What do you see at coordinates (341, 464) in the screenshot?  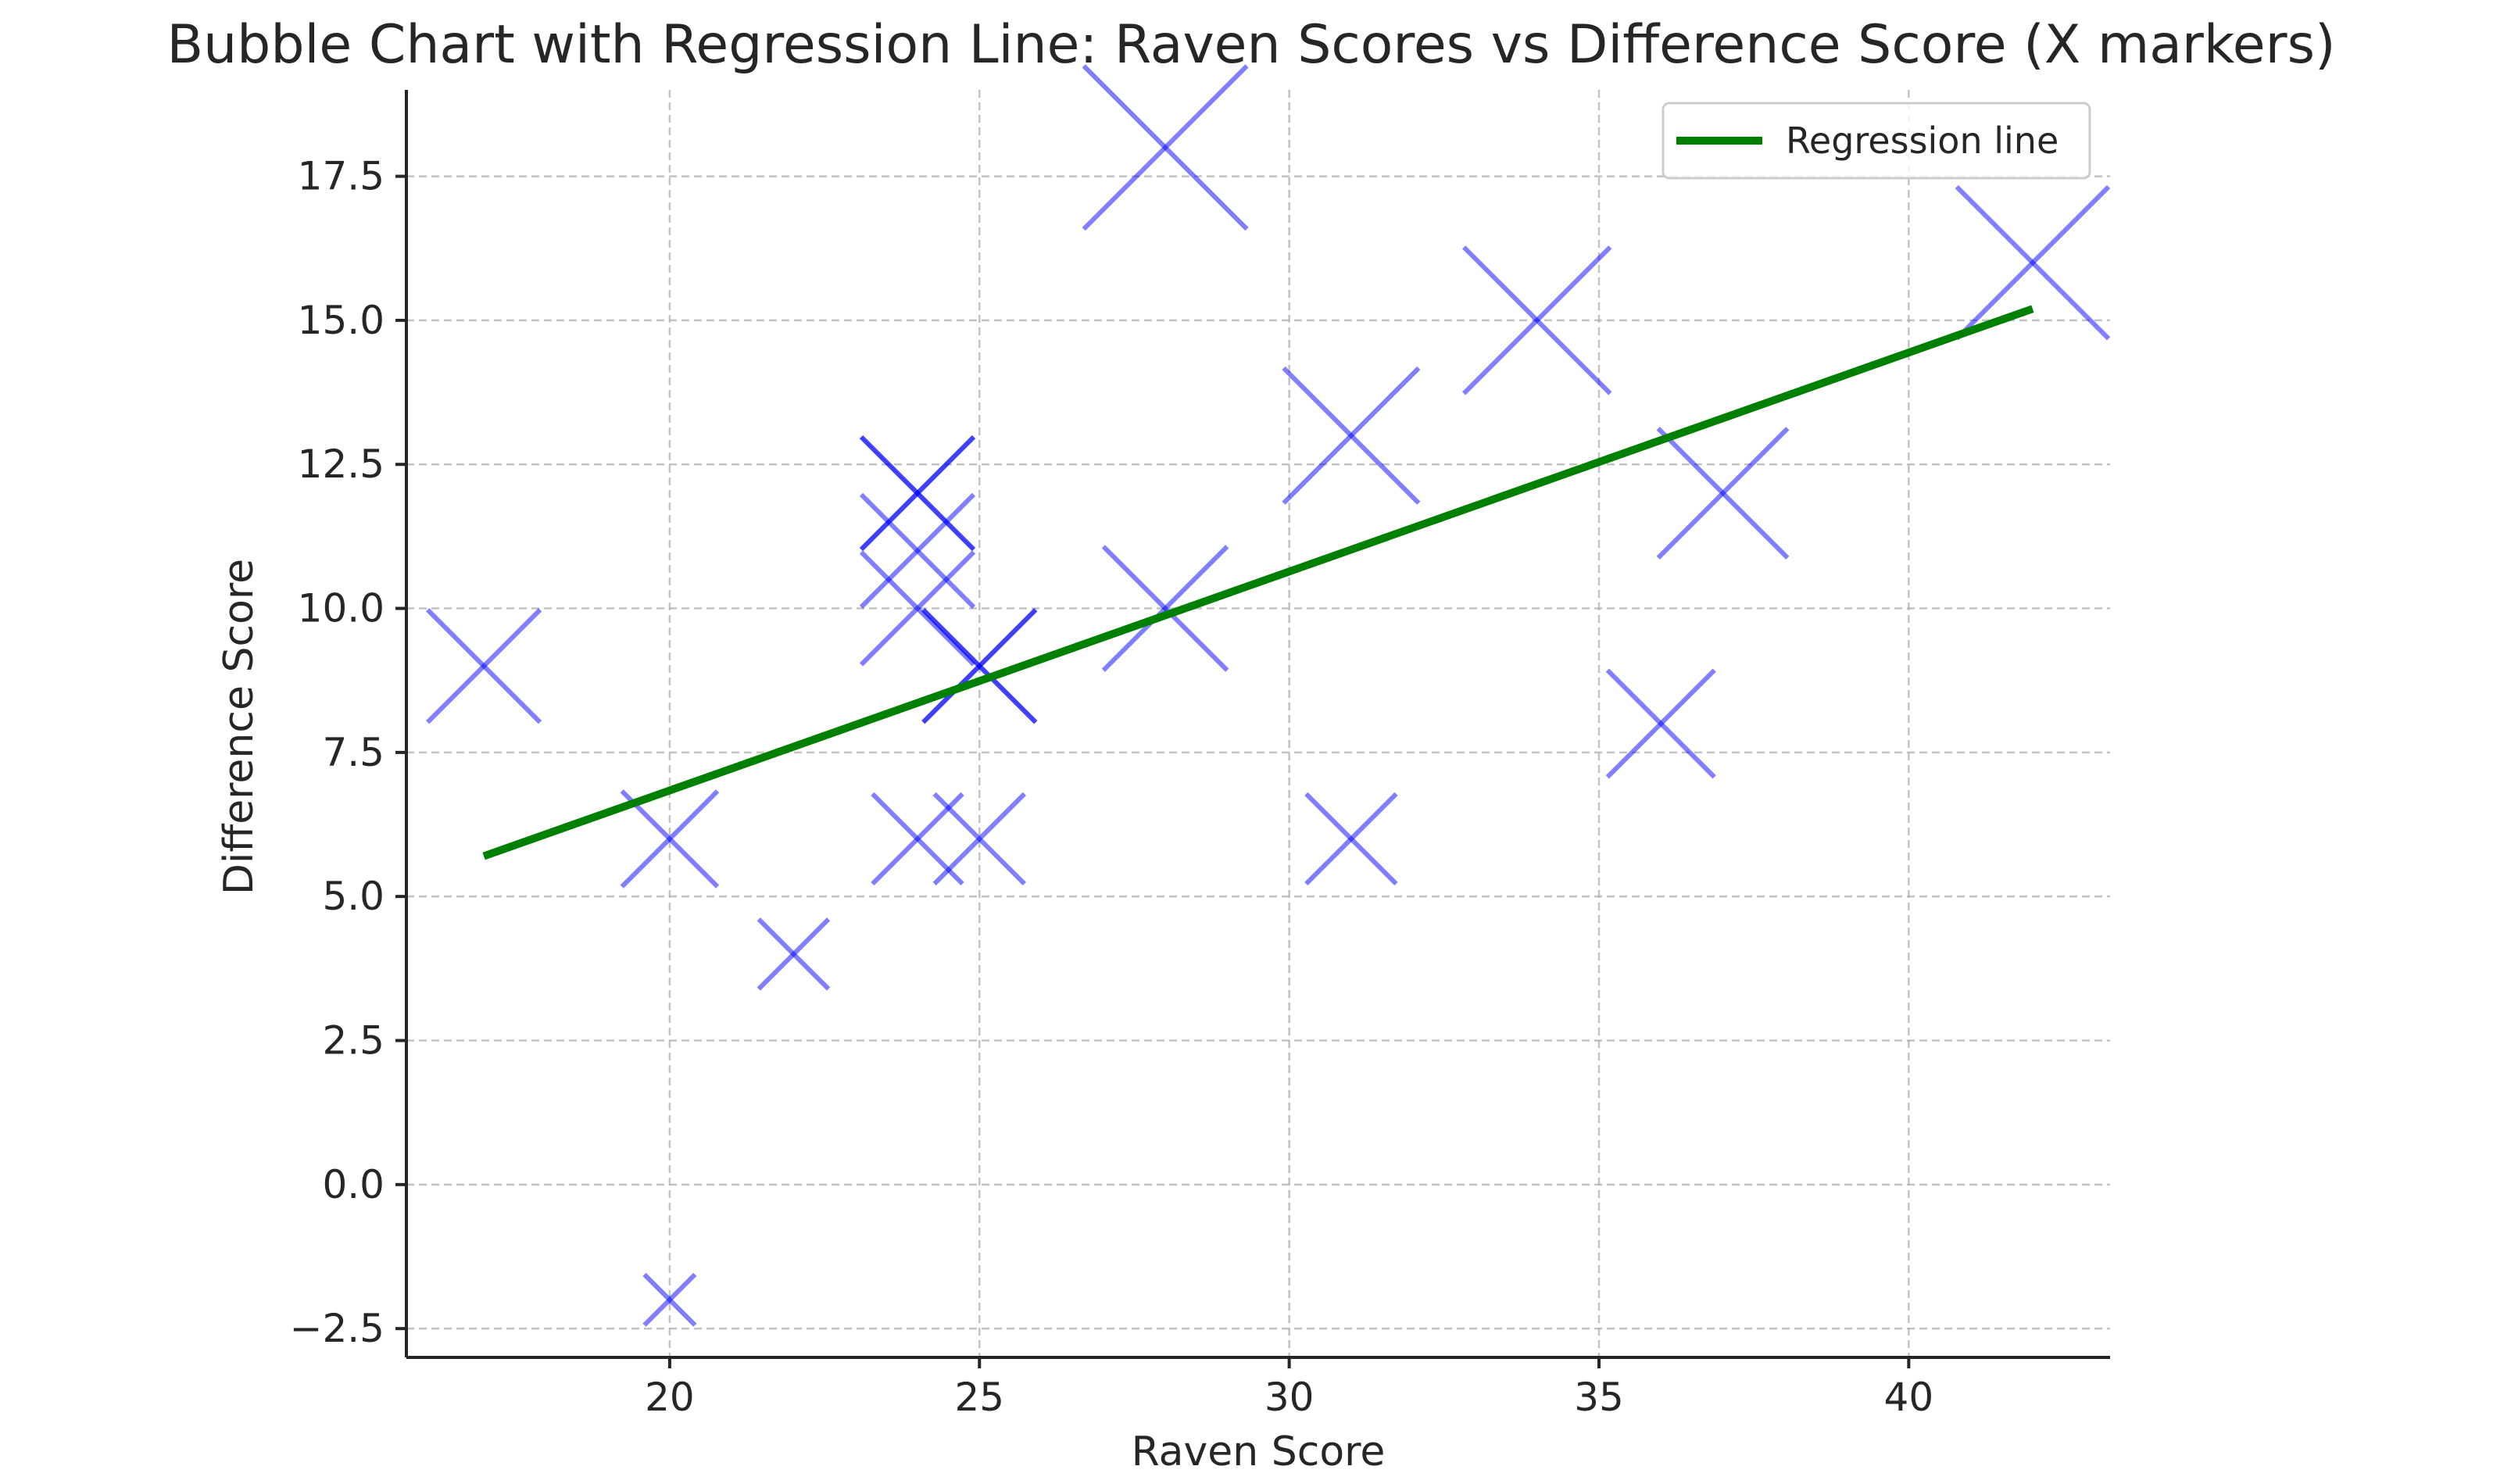 I see `y-tick-label: 12.5` at bounding box center [341, 464].